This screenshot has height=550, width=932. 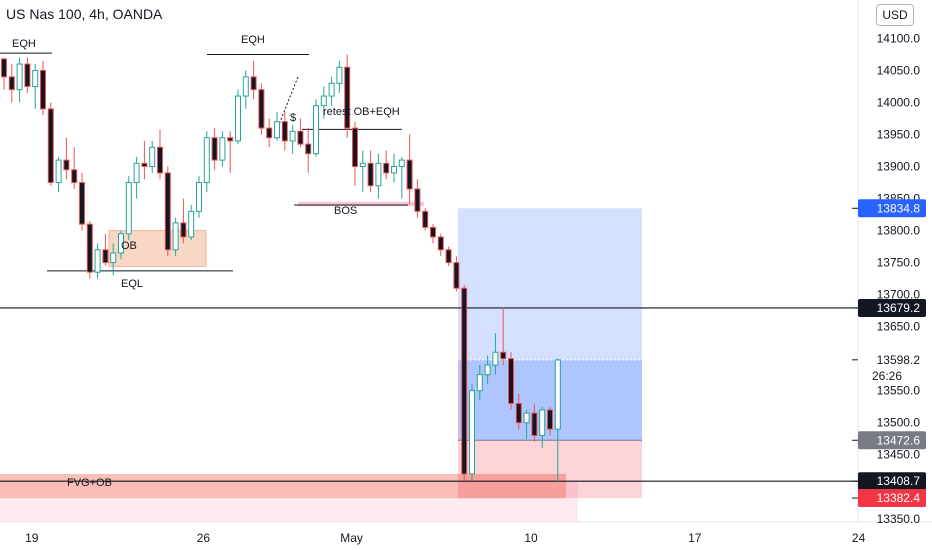 I want to click on y-tick-label: 13500.0, so click(x=899, y=423).